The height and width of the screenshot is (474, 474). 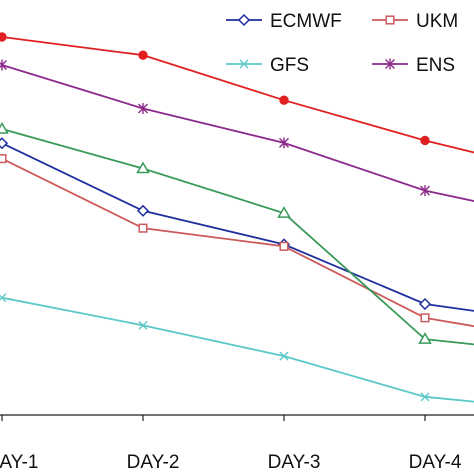 What do you see at coordinates (19, 462) in the screenshot?
I see `x-tick-label: DAY-1` at bounding box center [19, 462].